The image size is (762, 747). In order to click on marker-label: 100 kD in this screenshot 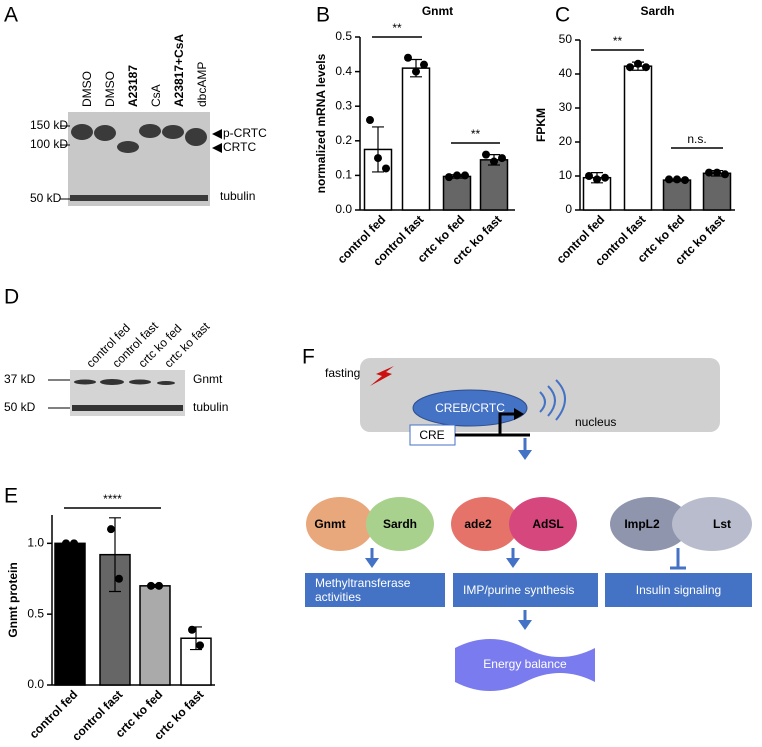, I will do `click(49, 144)`.